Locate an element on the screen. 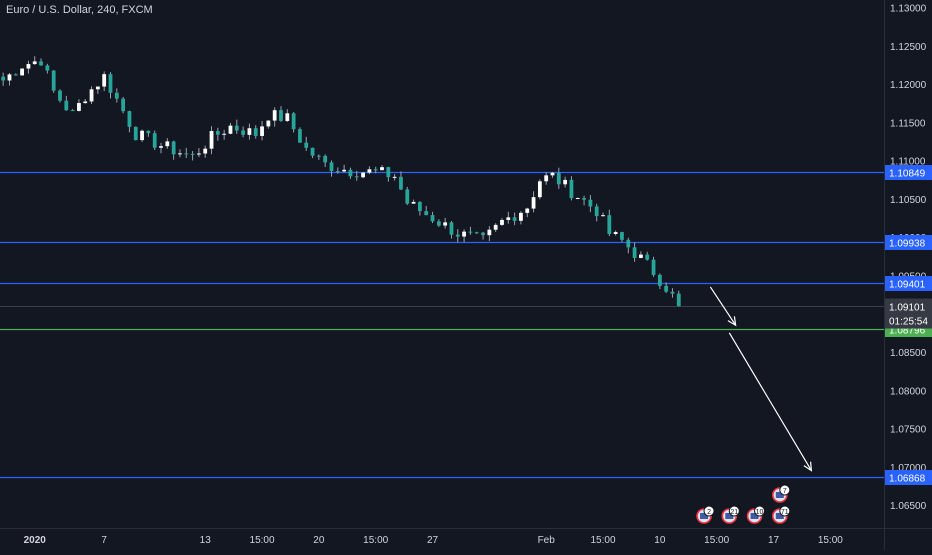  bar-countdown-label: 01:25:54 is located at coordinates (908, 322).